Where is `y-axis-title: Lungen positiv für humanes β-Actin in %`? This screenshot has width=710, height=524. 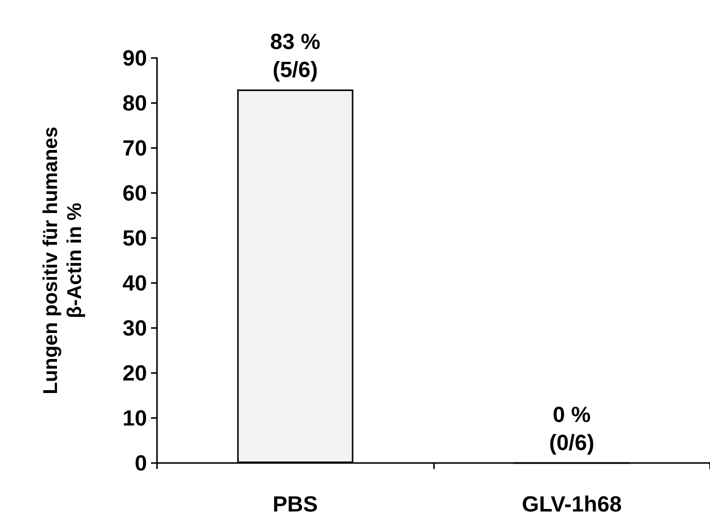 y-axis-title: Lungen positiv für humanes β-Actin in % is located at coordinates (63, 260).